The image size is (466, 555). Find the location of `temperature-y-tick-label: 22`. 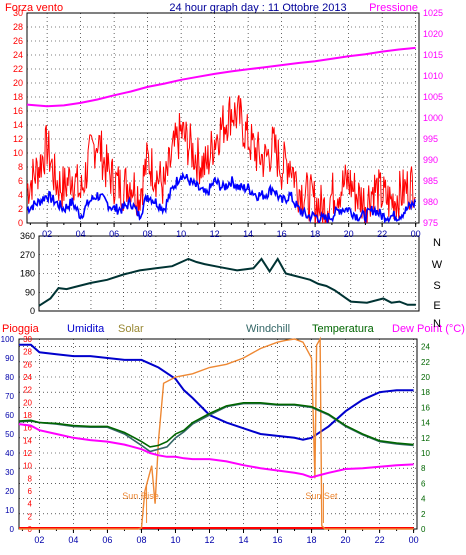

temperature-y-tick-label: 22 is located at coordinates (425, 362).